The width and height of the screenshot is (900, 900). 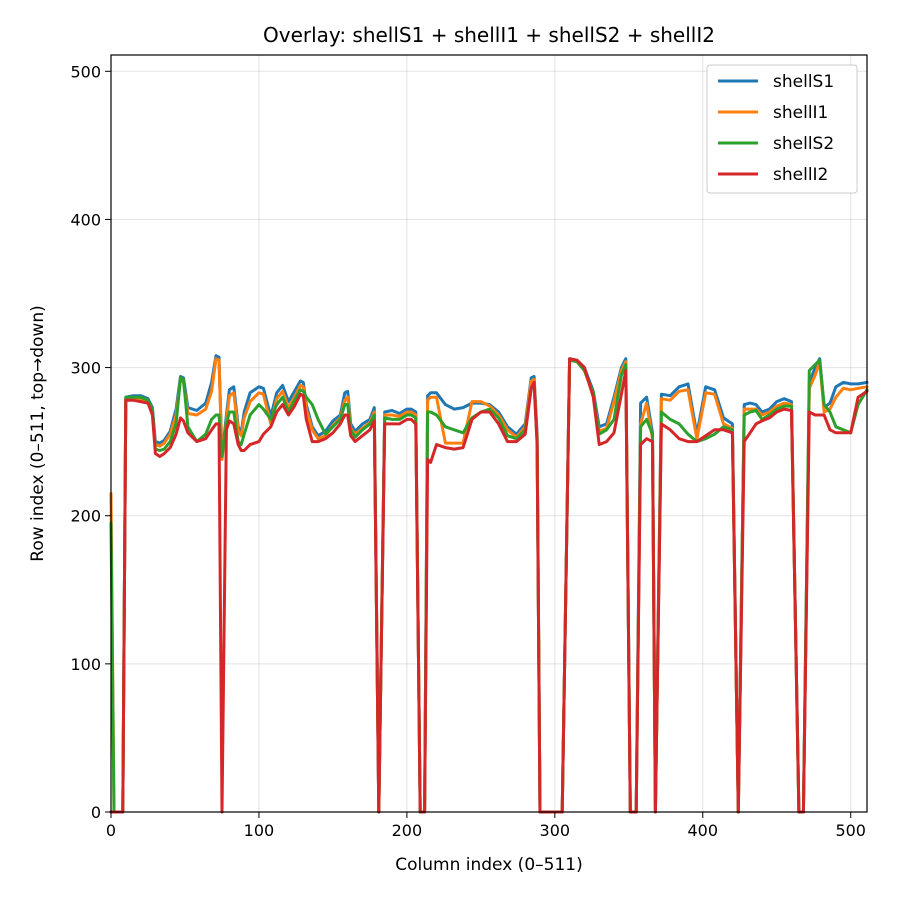 I want to click on x-tick-label: 300, so click(x=555, y=830).